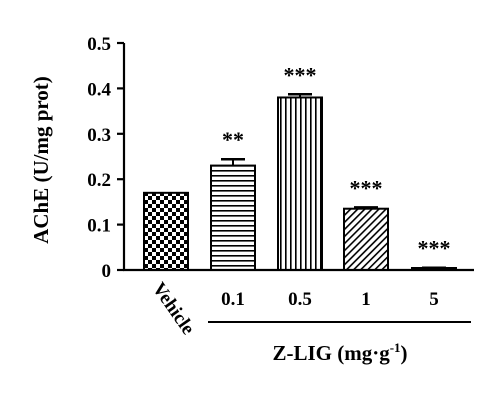 The height and width of the screenshot is (408, 500). I want to click on group-label-main: Z-LIG (mg·g, so click(331, 353).